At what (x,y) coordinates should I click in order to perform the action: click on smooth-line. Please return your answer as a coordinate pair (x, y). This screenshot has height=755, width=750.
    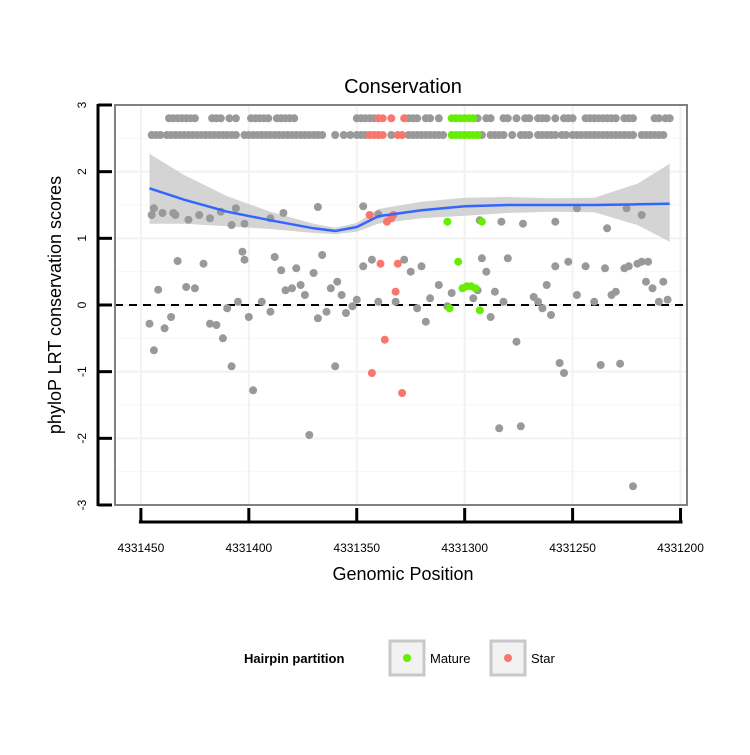
    Looking at the image, I should click on (409, 210).